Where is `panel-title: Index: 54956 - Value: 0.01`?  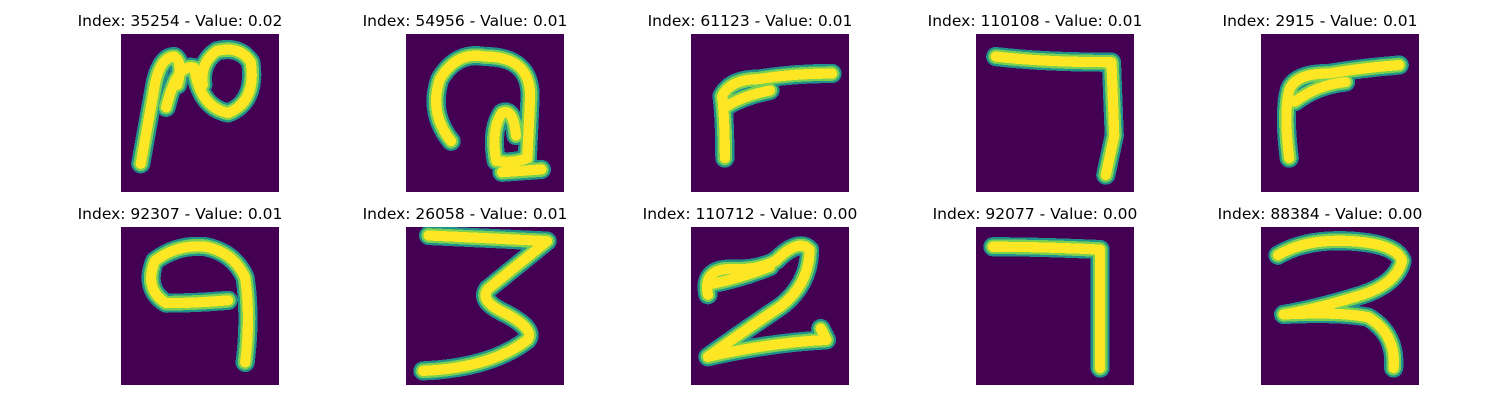
panel-title: Index: 54956 - Value: 0.01 is located at coordinates (465, 21).